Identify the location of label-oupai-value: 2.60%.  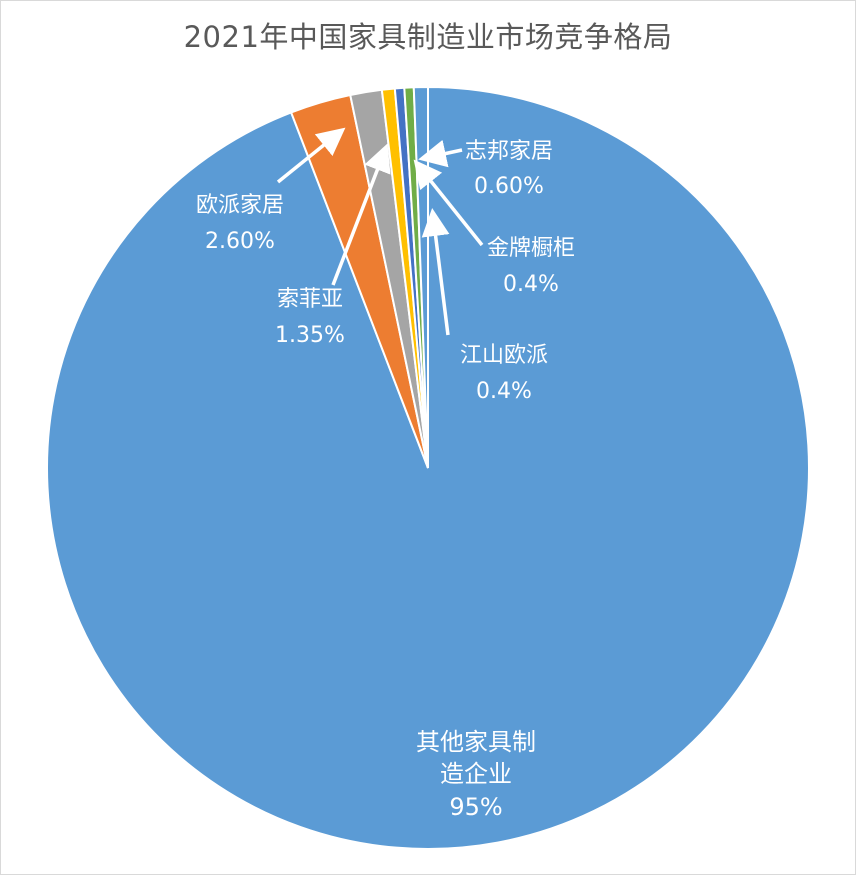
(240, 241).